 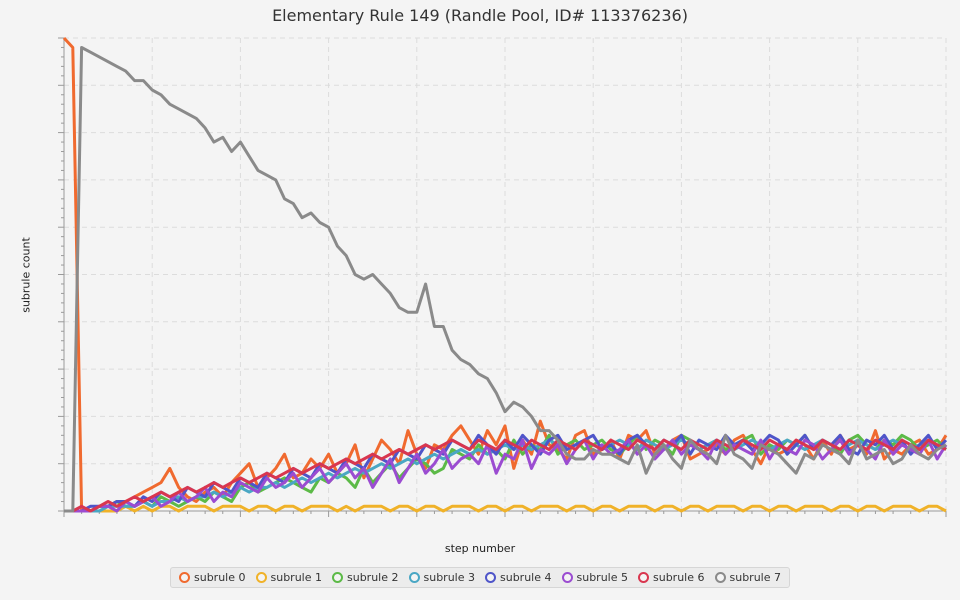 What do you see at coordinates (220, 577) in the screenshot?
I see `legend-label: subrule 0` at bounding box center [220, 577].